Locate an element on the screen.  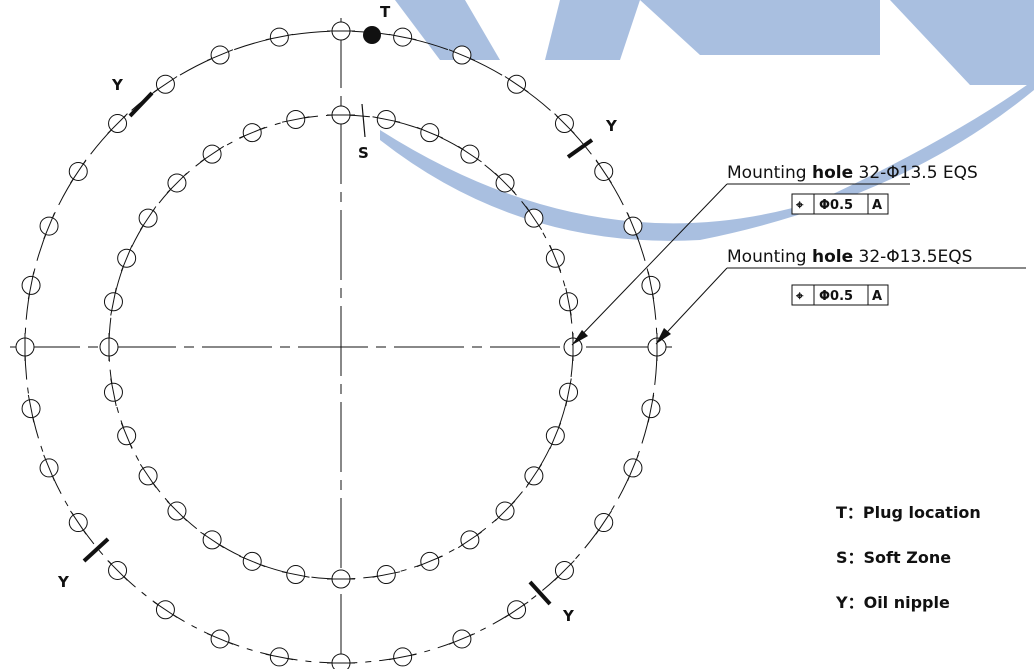
plug-label: T is located at coordinates (385, 12).